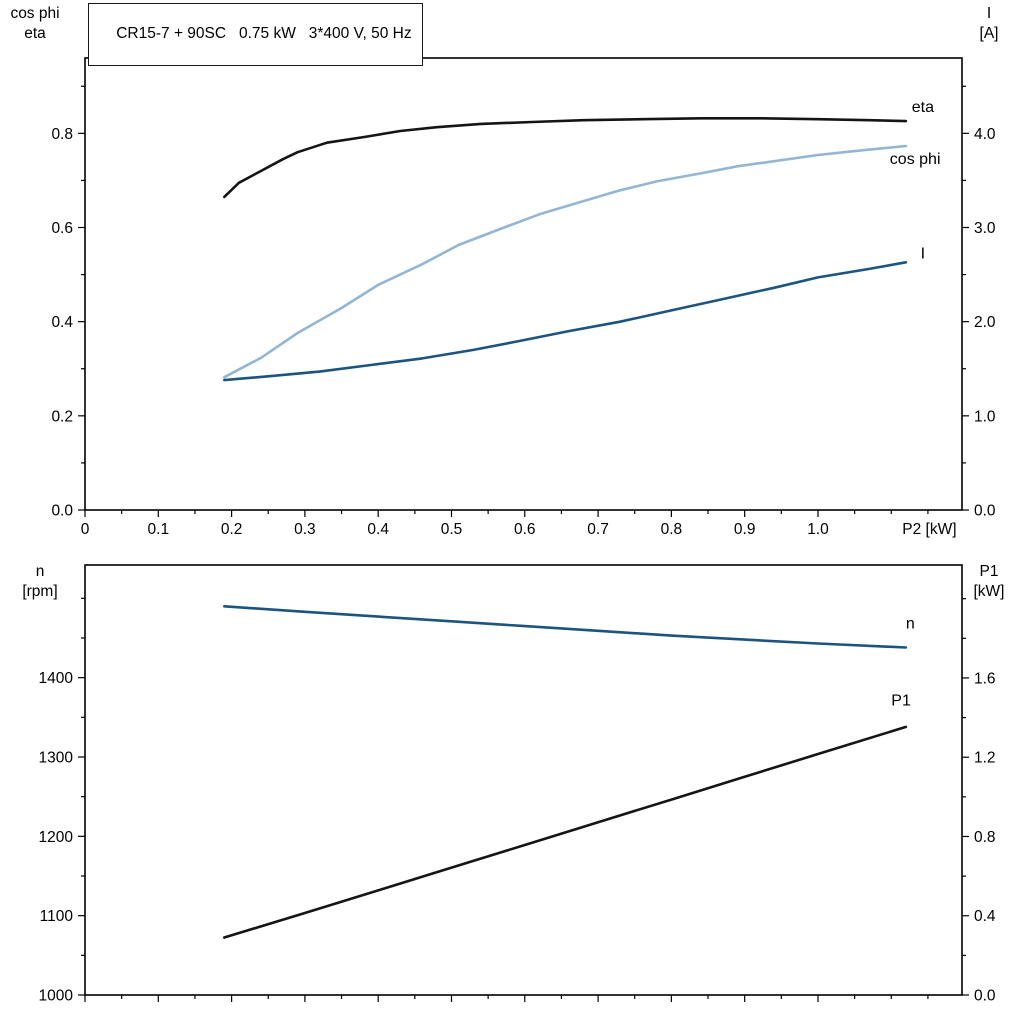 This screenshot has width=1024, height=1024. I want to click on tick-label: 0, so click(85, 529).